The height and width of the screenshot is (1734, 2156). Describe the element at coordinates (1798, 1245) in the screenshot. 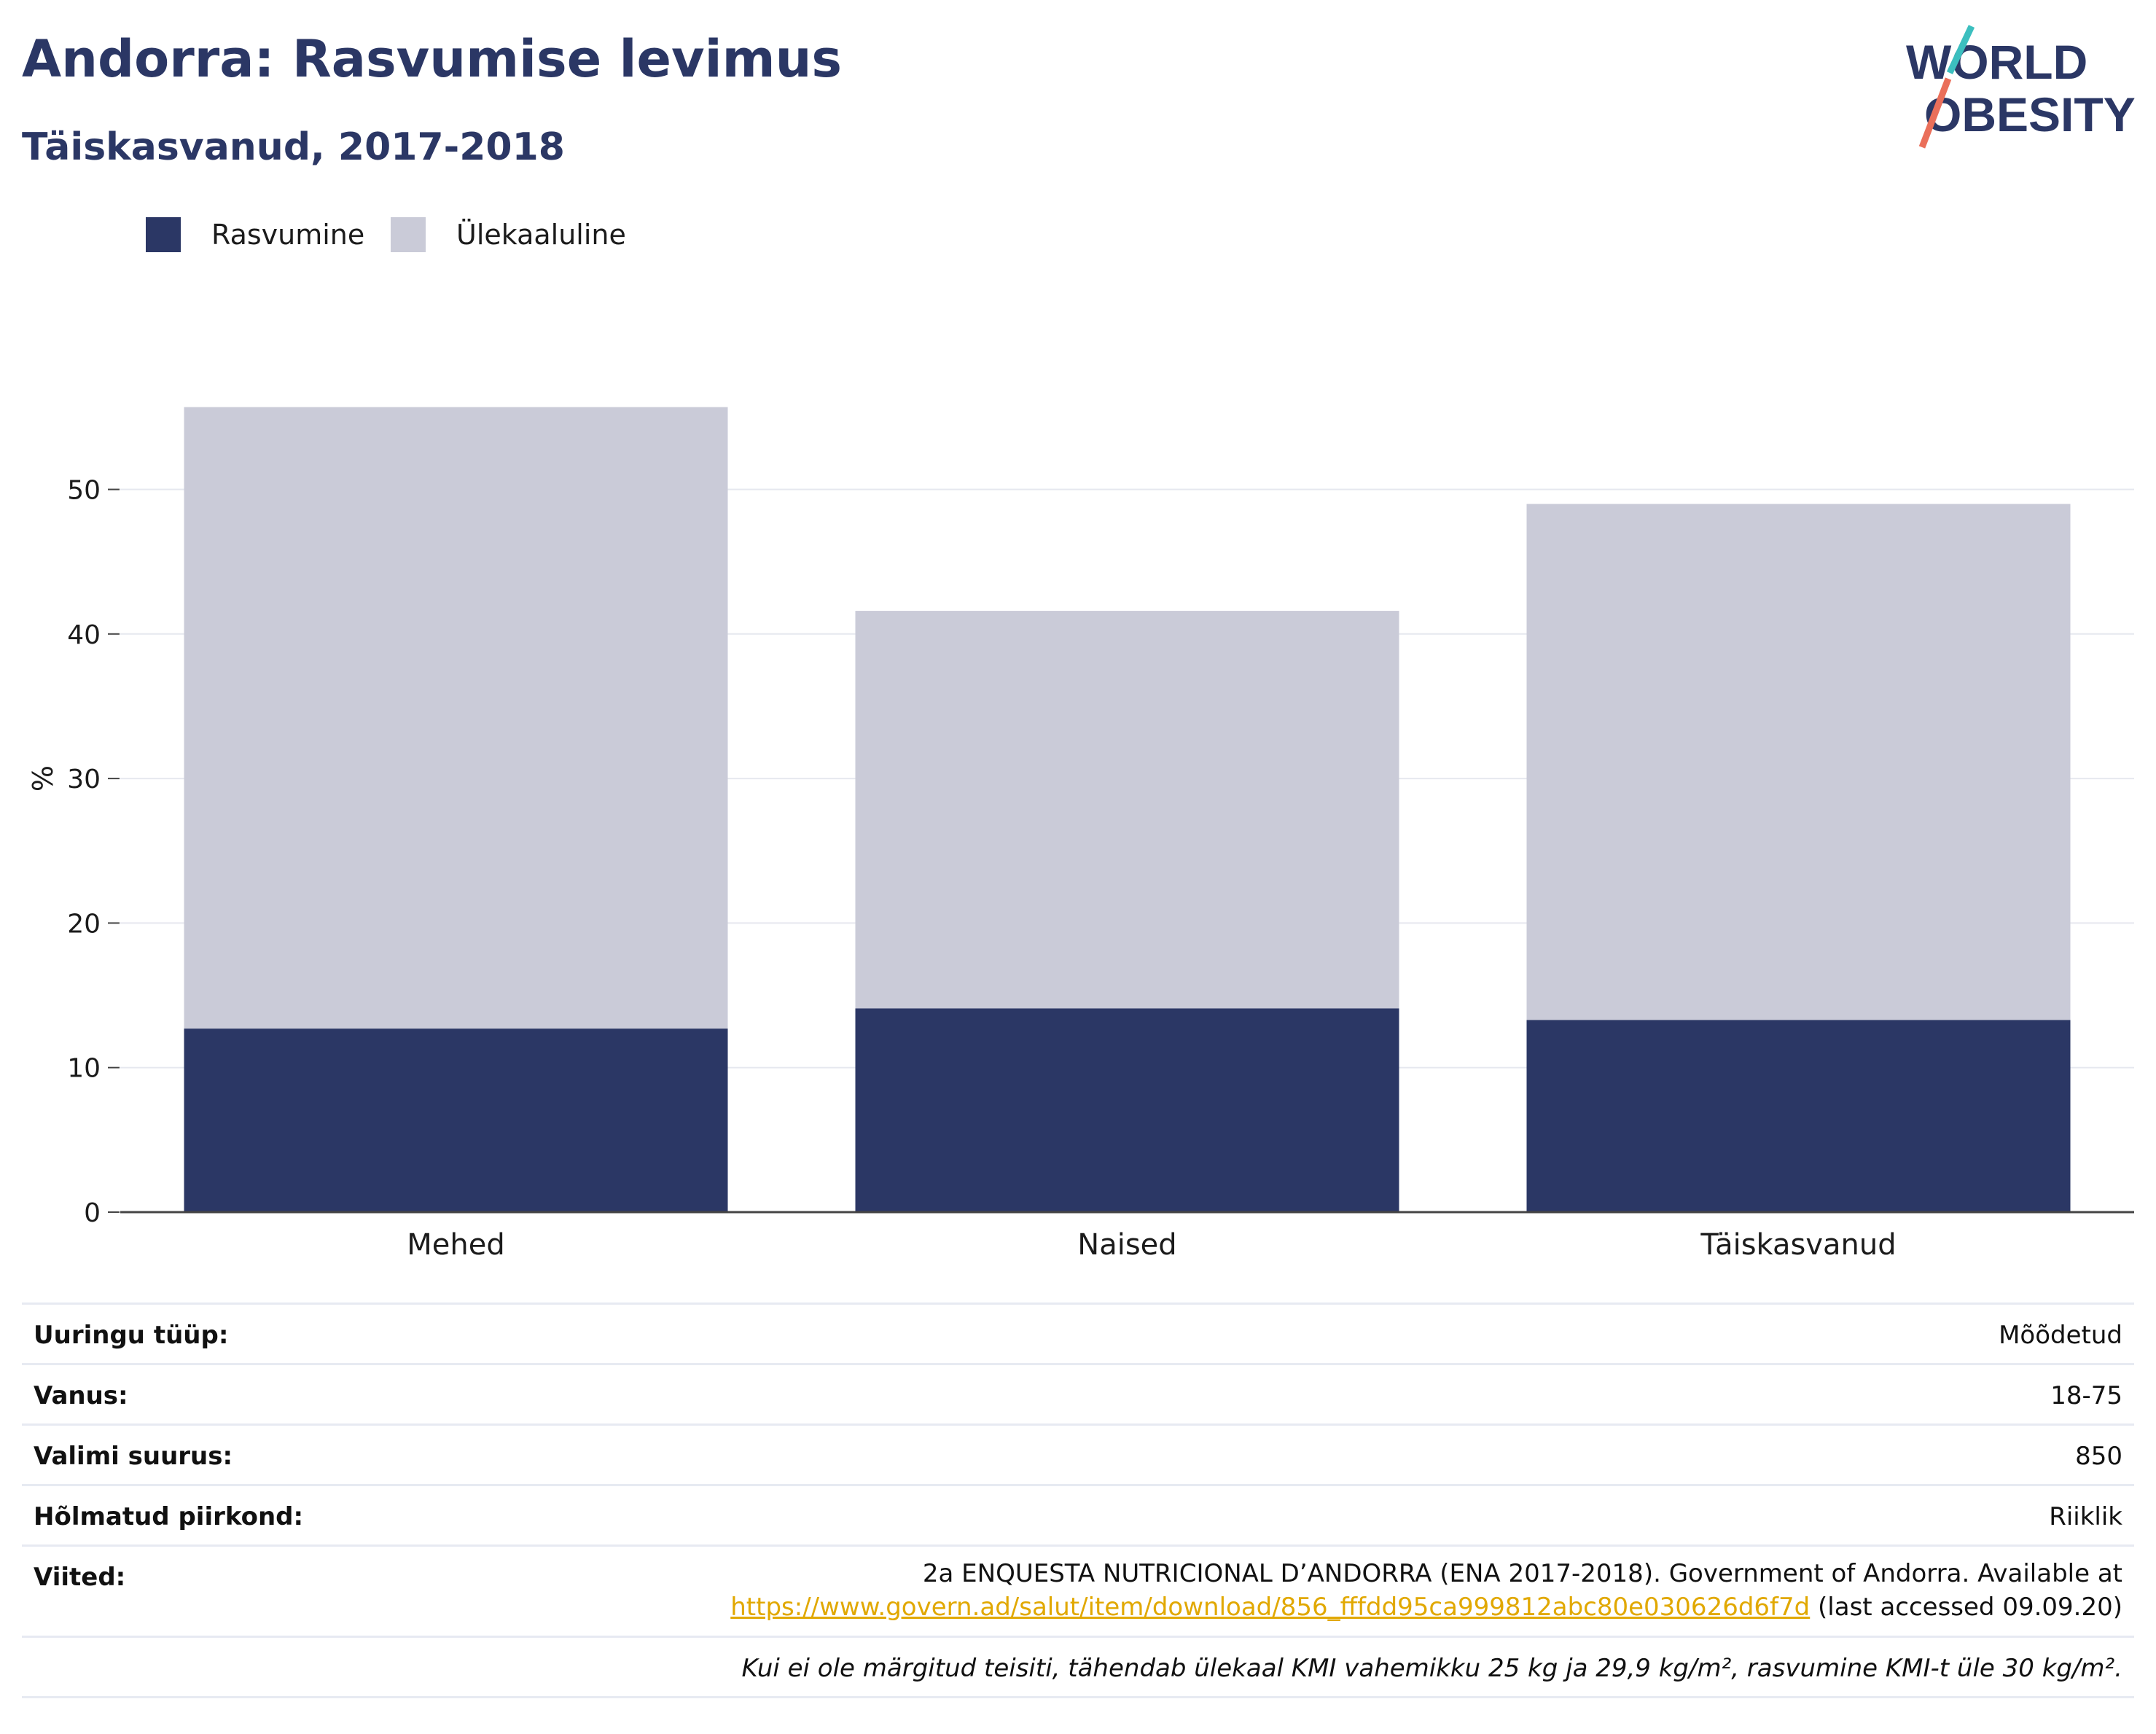

I see `x-tick-label: Täiskasvanud` at that location.